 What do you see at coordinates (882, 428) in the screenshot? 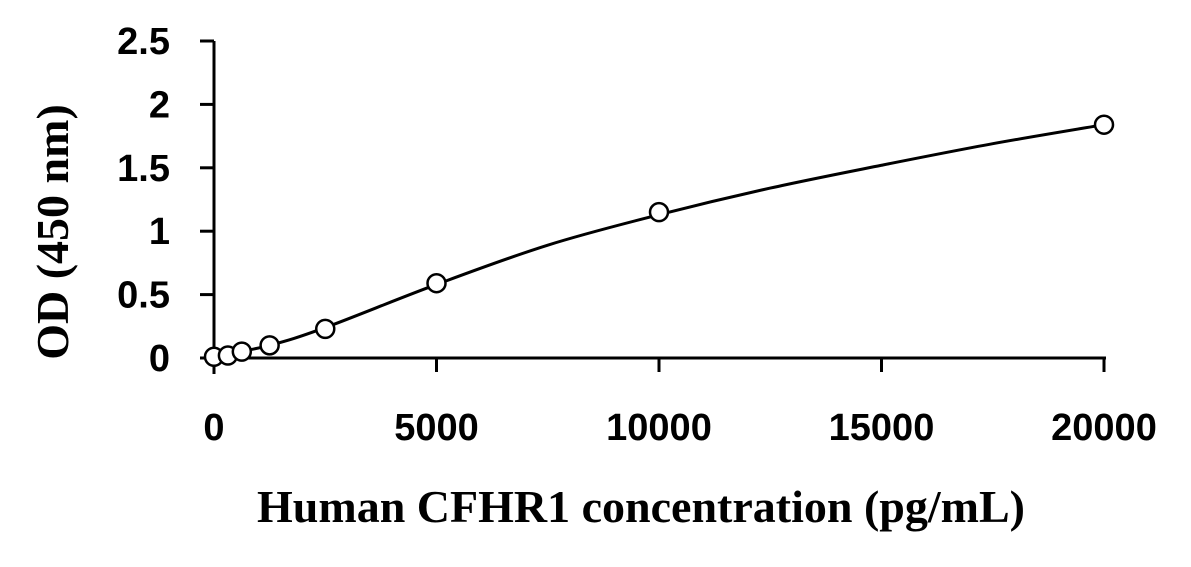
I see `x-tick-label: 15000` at bounding box center [882, 428].